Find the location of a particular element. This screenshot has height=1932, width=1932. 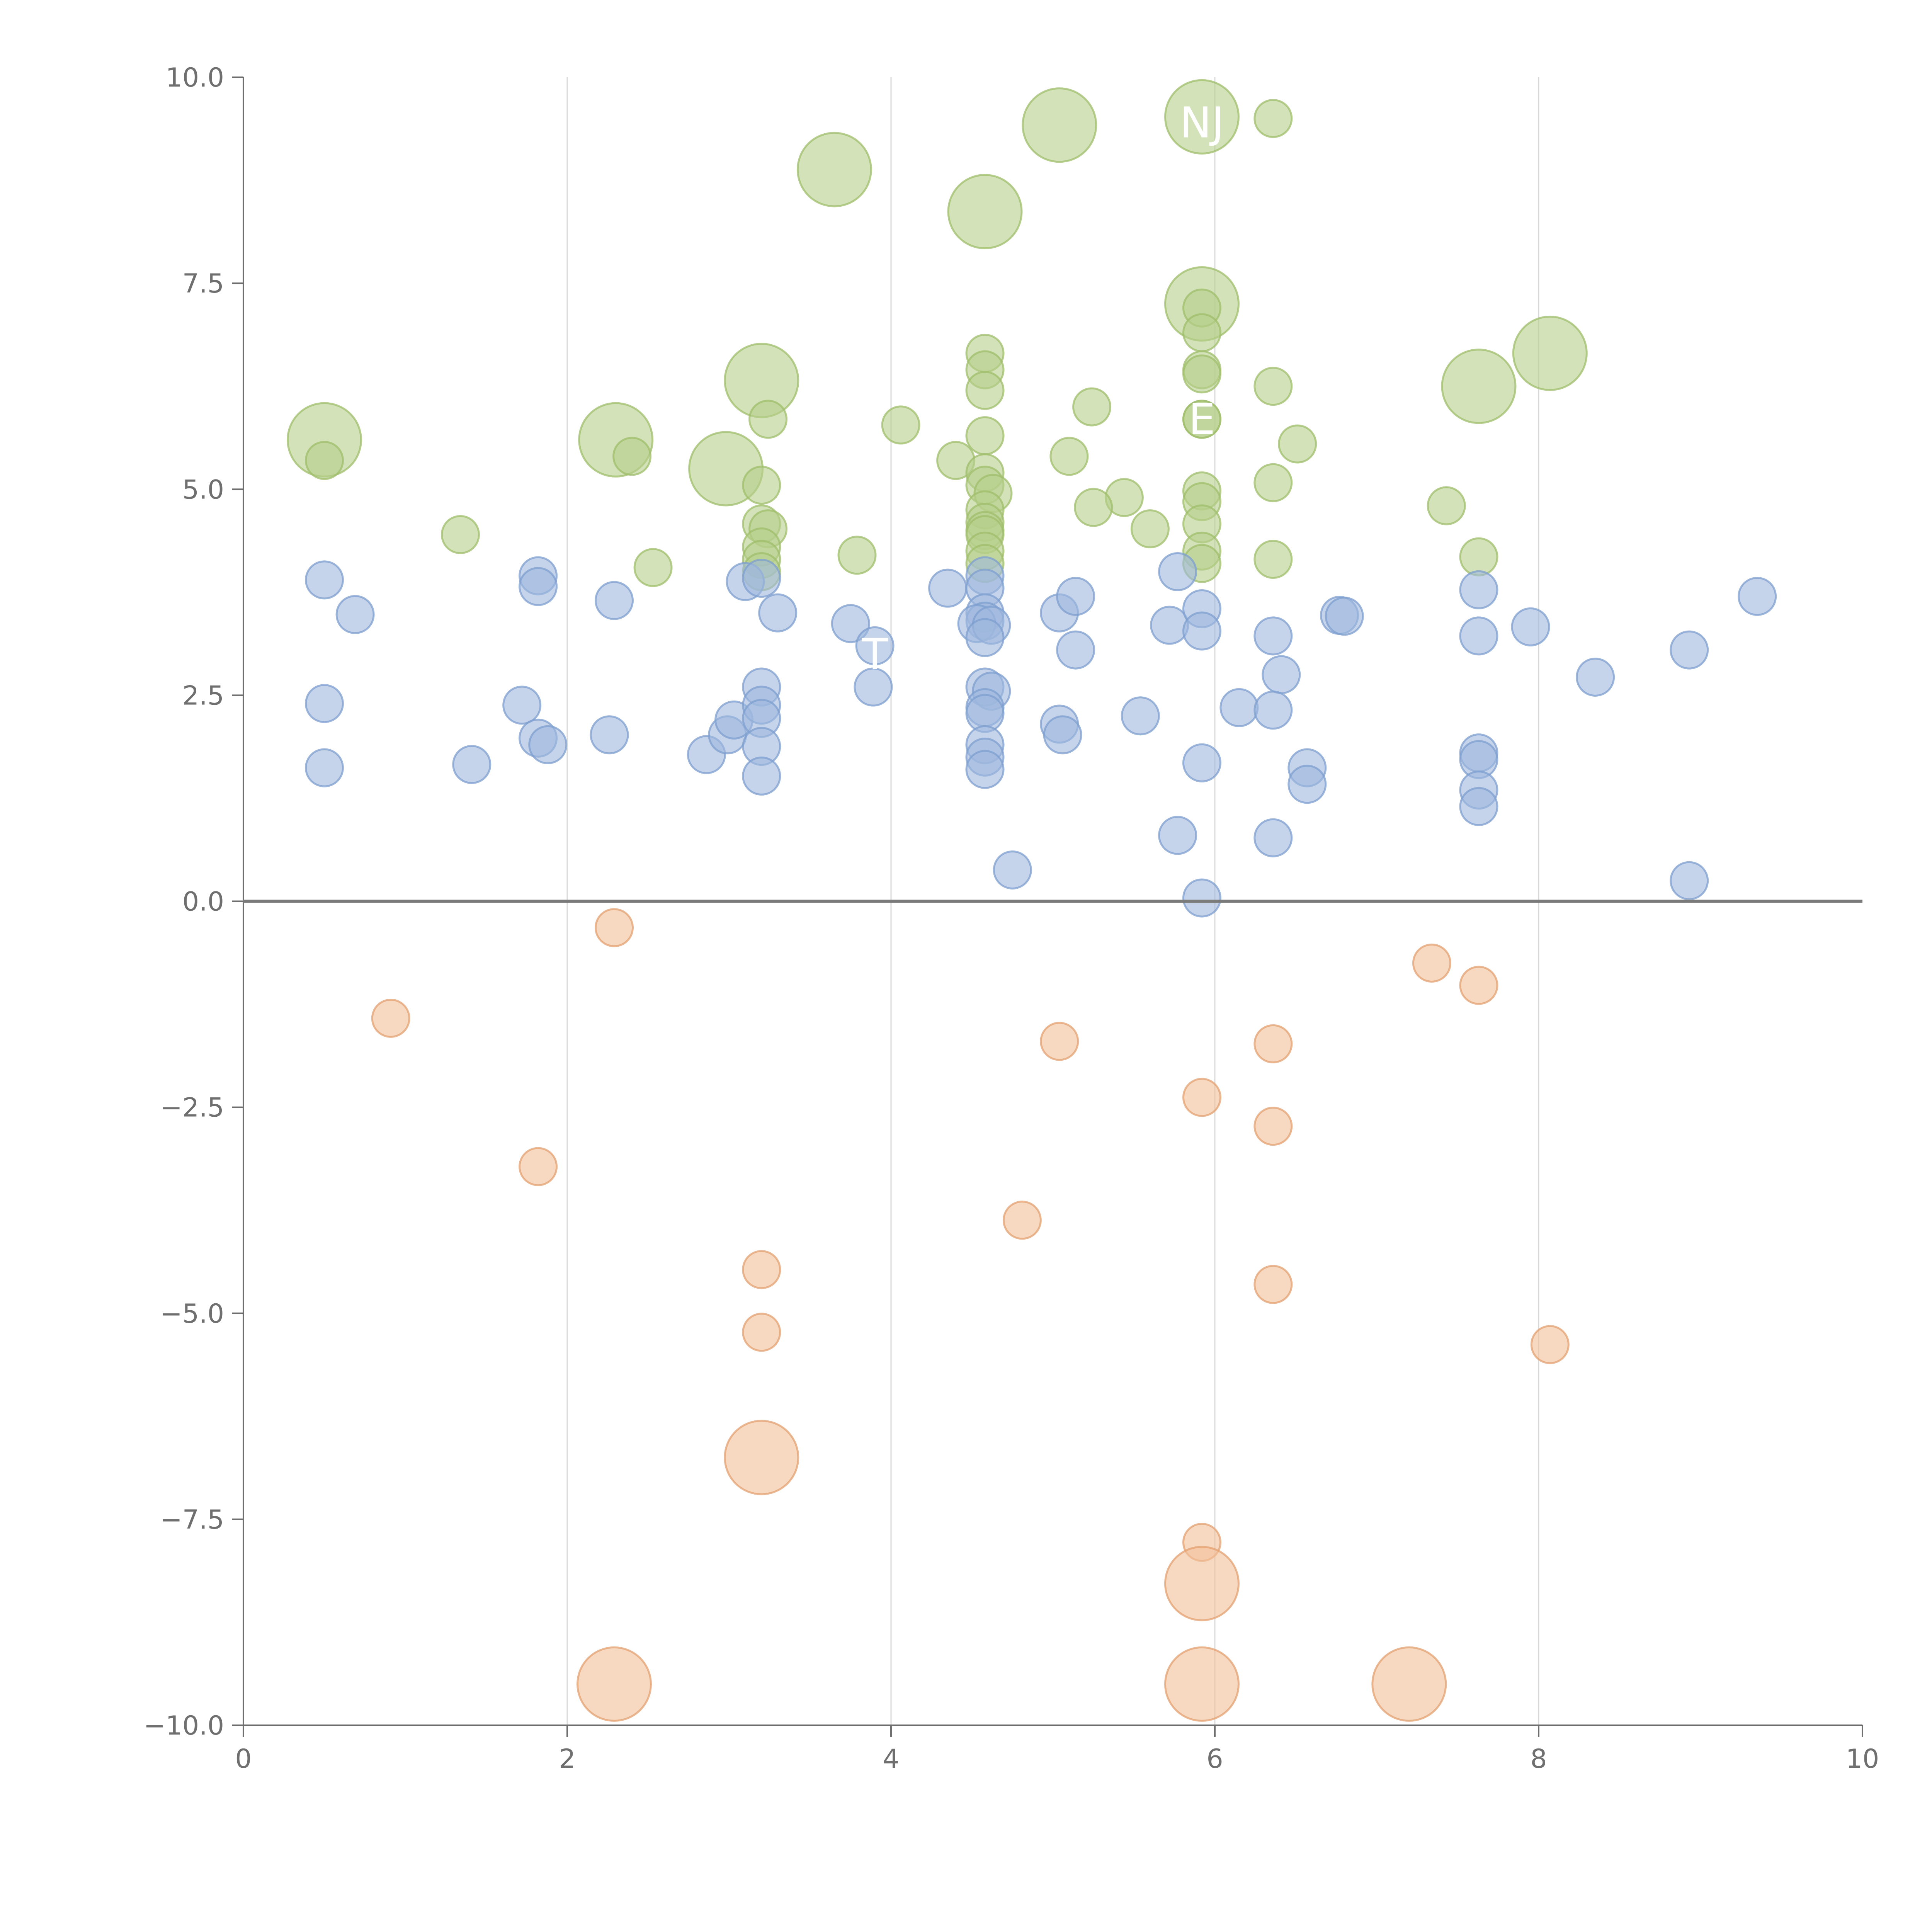

overlay-label: NJ is located at coordinates (1202, 122).